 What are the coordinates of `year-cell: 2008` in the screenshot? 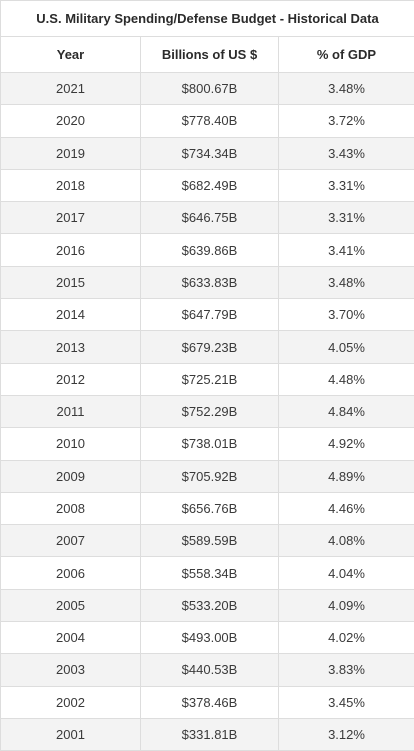 It's located at (71, 508).